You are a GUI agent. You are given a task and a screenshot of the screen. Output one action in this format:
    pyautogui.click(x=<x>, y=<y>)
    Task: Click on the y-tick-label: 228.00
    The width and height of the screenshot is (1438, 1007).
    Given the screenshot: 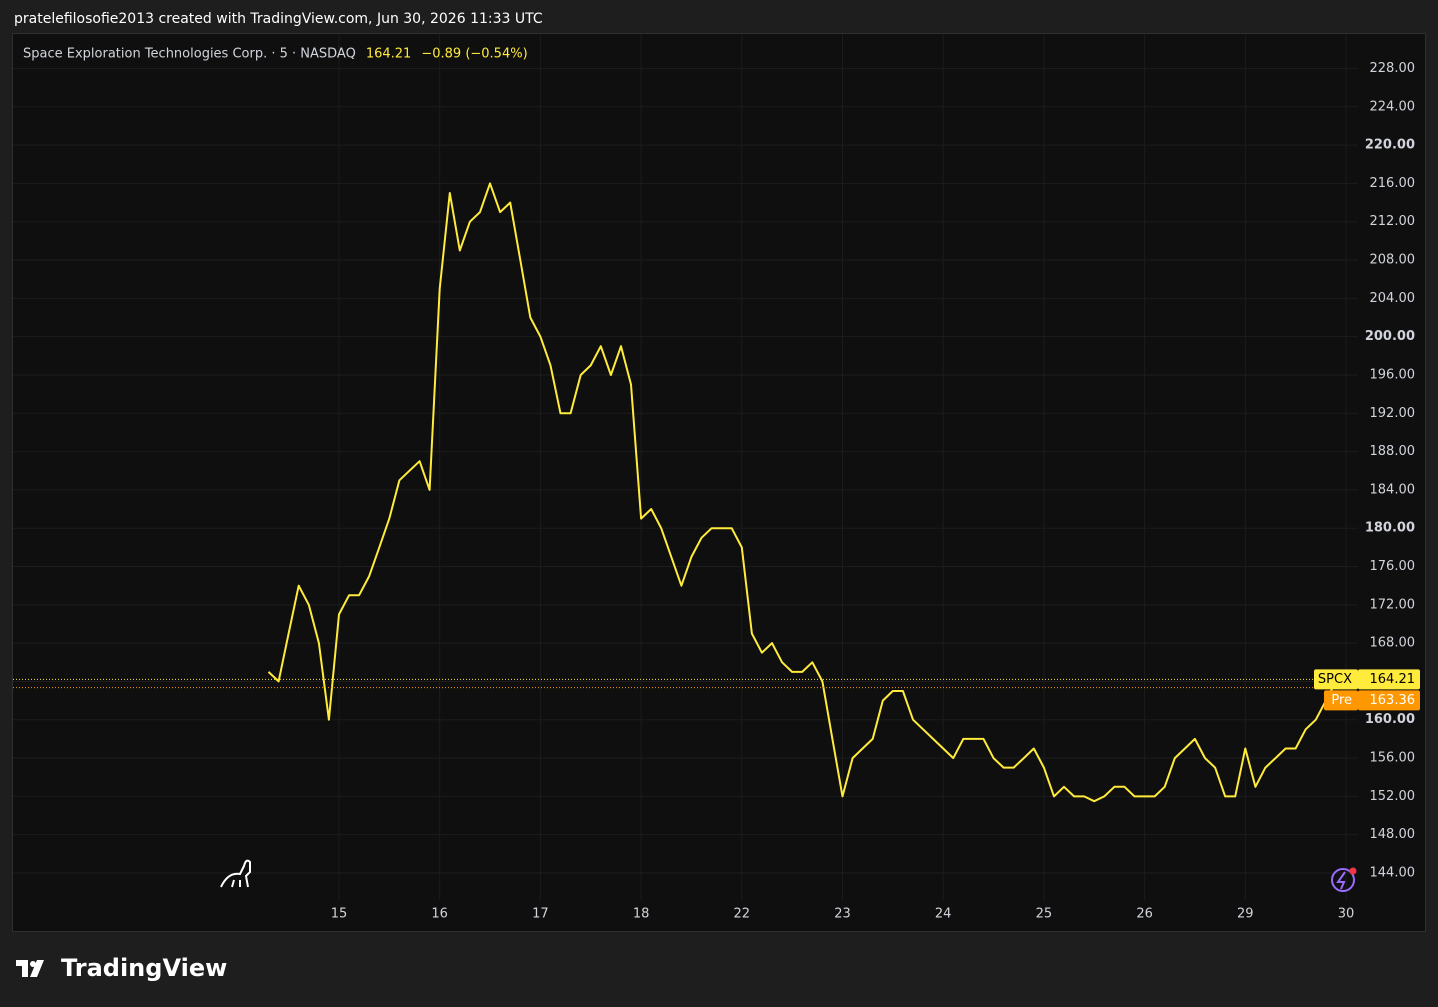 What is the action you would take?
    pyautogui.click(x=1393, y=68)
    